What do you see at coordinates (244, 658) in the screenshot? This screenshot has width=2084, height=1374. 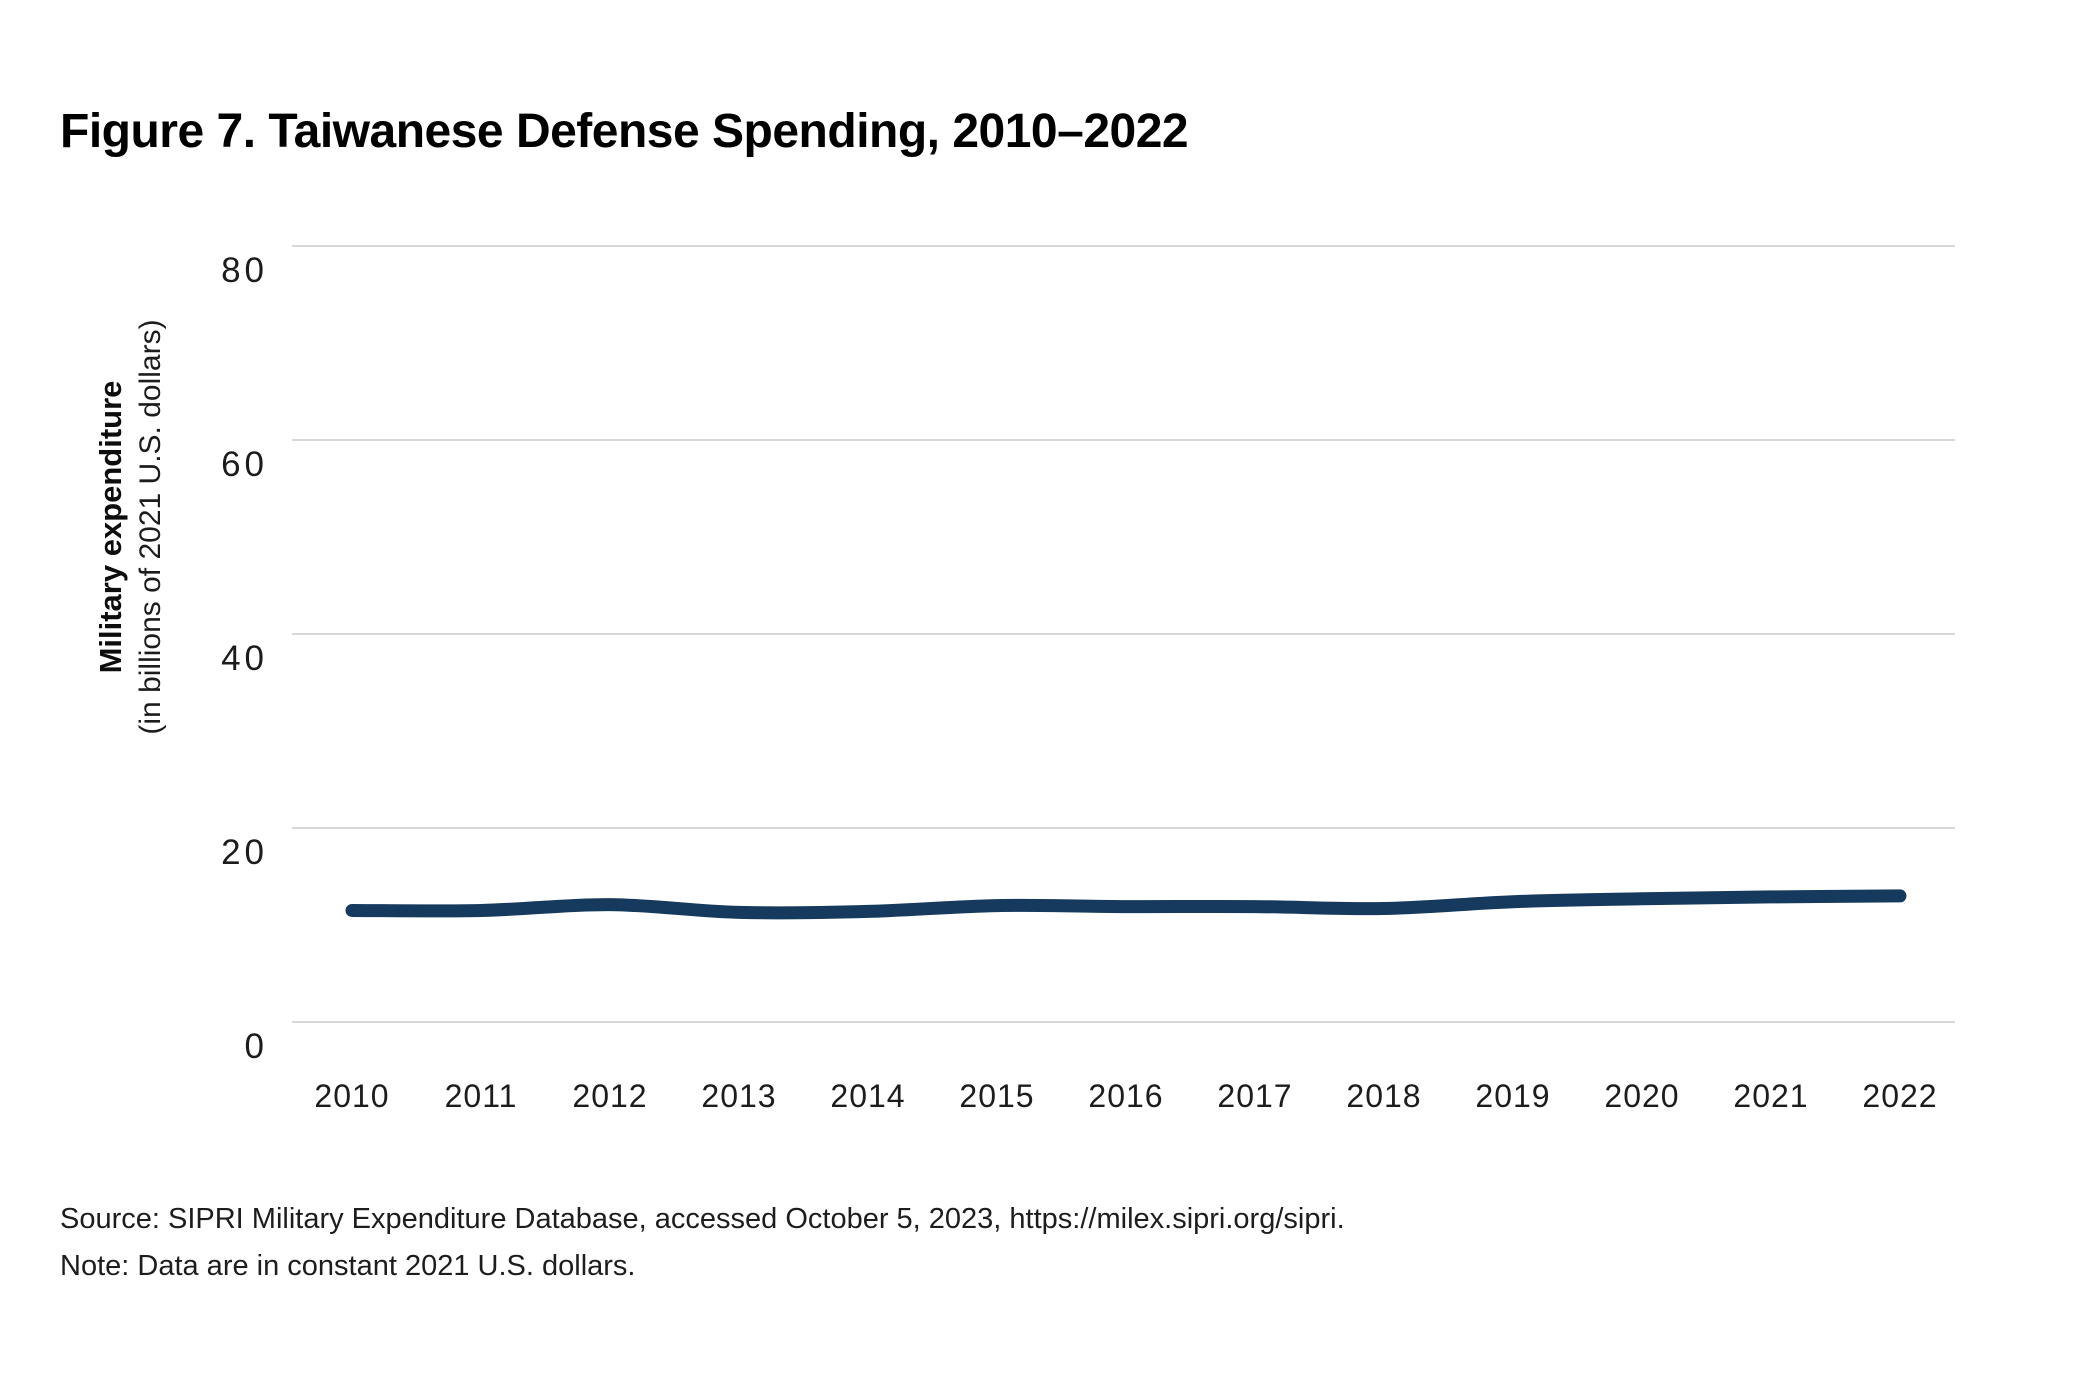 I see `y-tick-label-40: 40` at bounding box center [244, 658].